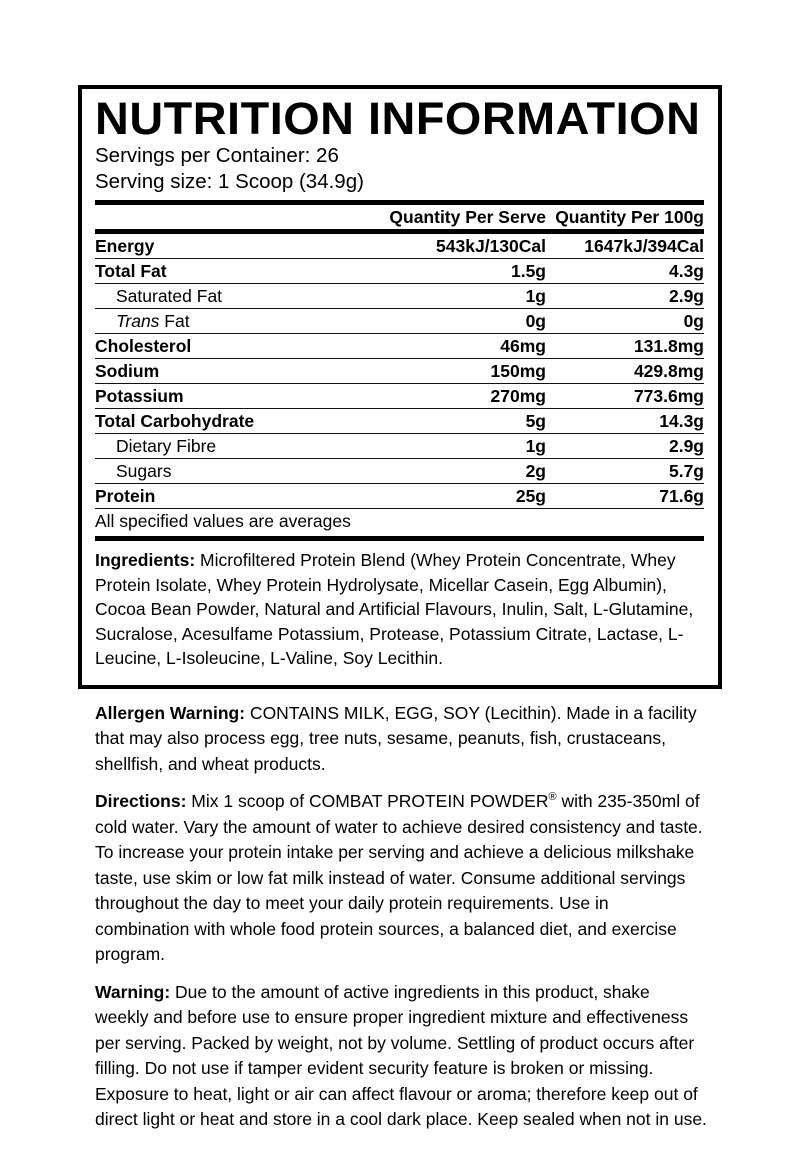 The width and height of the screenshot is (800, 1158). I want to click on nutrient-label-italic: Trans, so click(138, 320).